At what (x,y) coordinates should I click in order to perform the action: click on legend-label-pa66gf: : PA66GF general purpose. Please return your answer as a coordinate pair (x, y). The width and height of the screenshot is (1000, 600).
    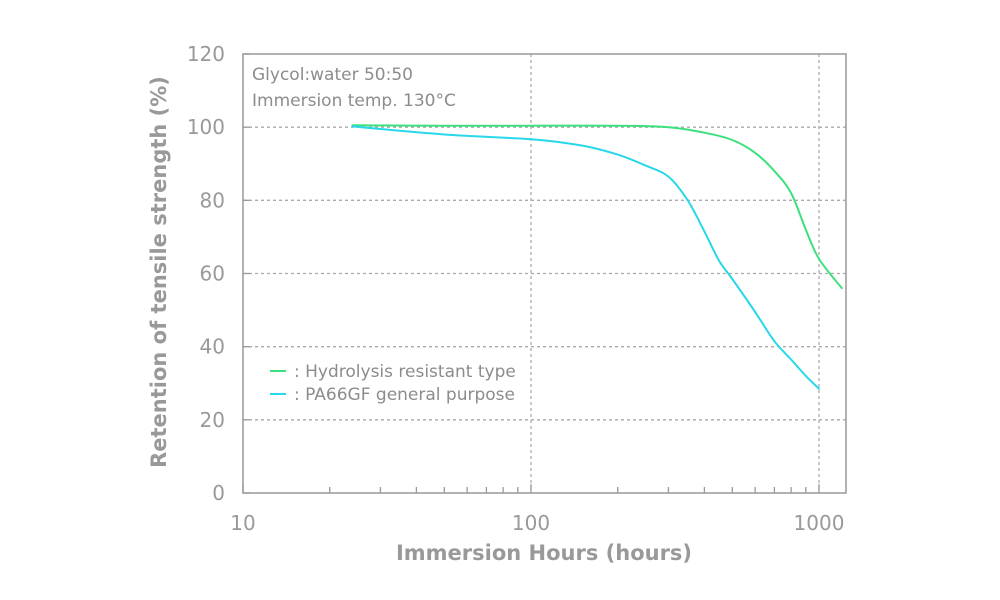
    Looking at the image, I should click on (404, 395).